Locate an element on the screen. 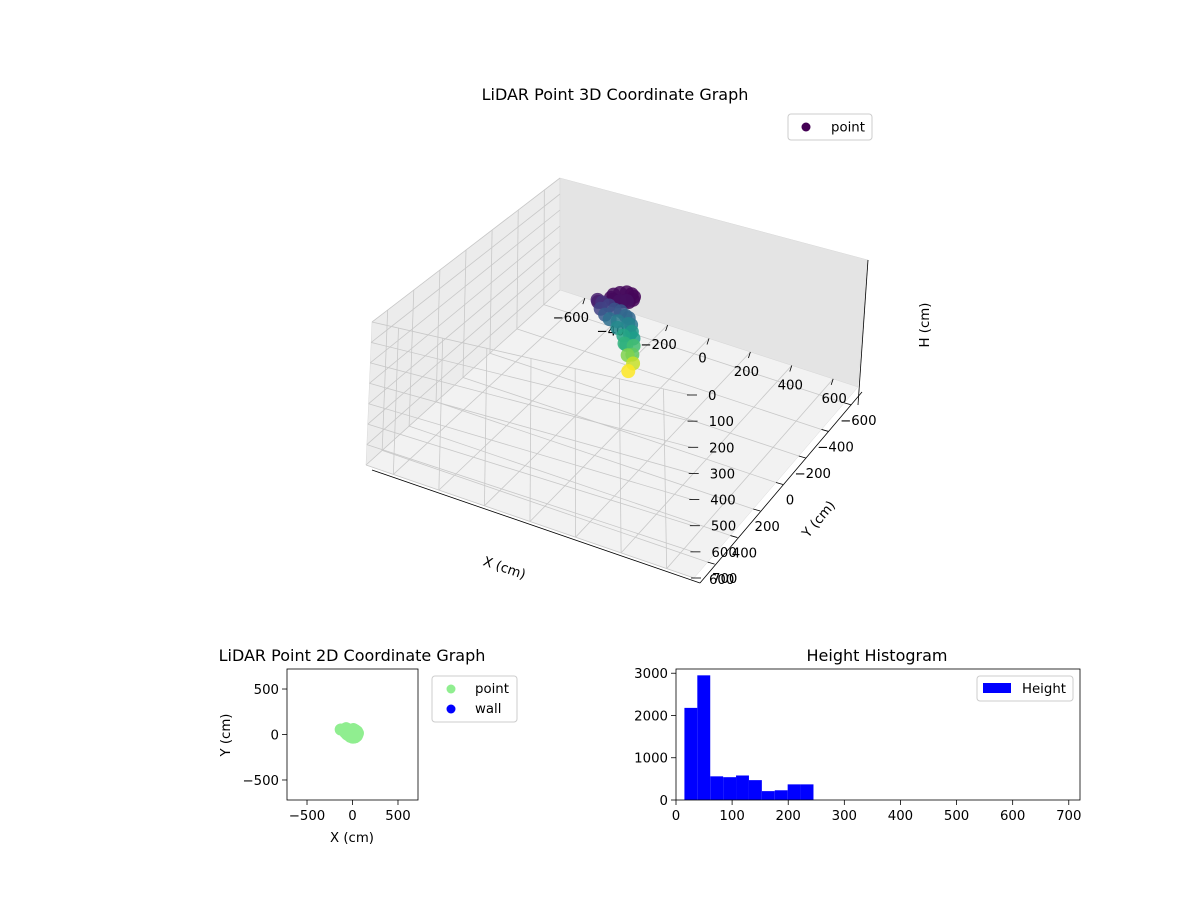 This screenshot has width=1200, height=904. chart-histogram-y-tick-label: 2000 is located at coordinates (651, 716).